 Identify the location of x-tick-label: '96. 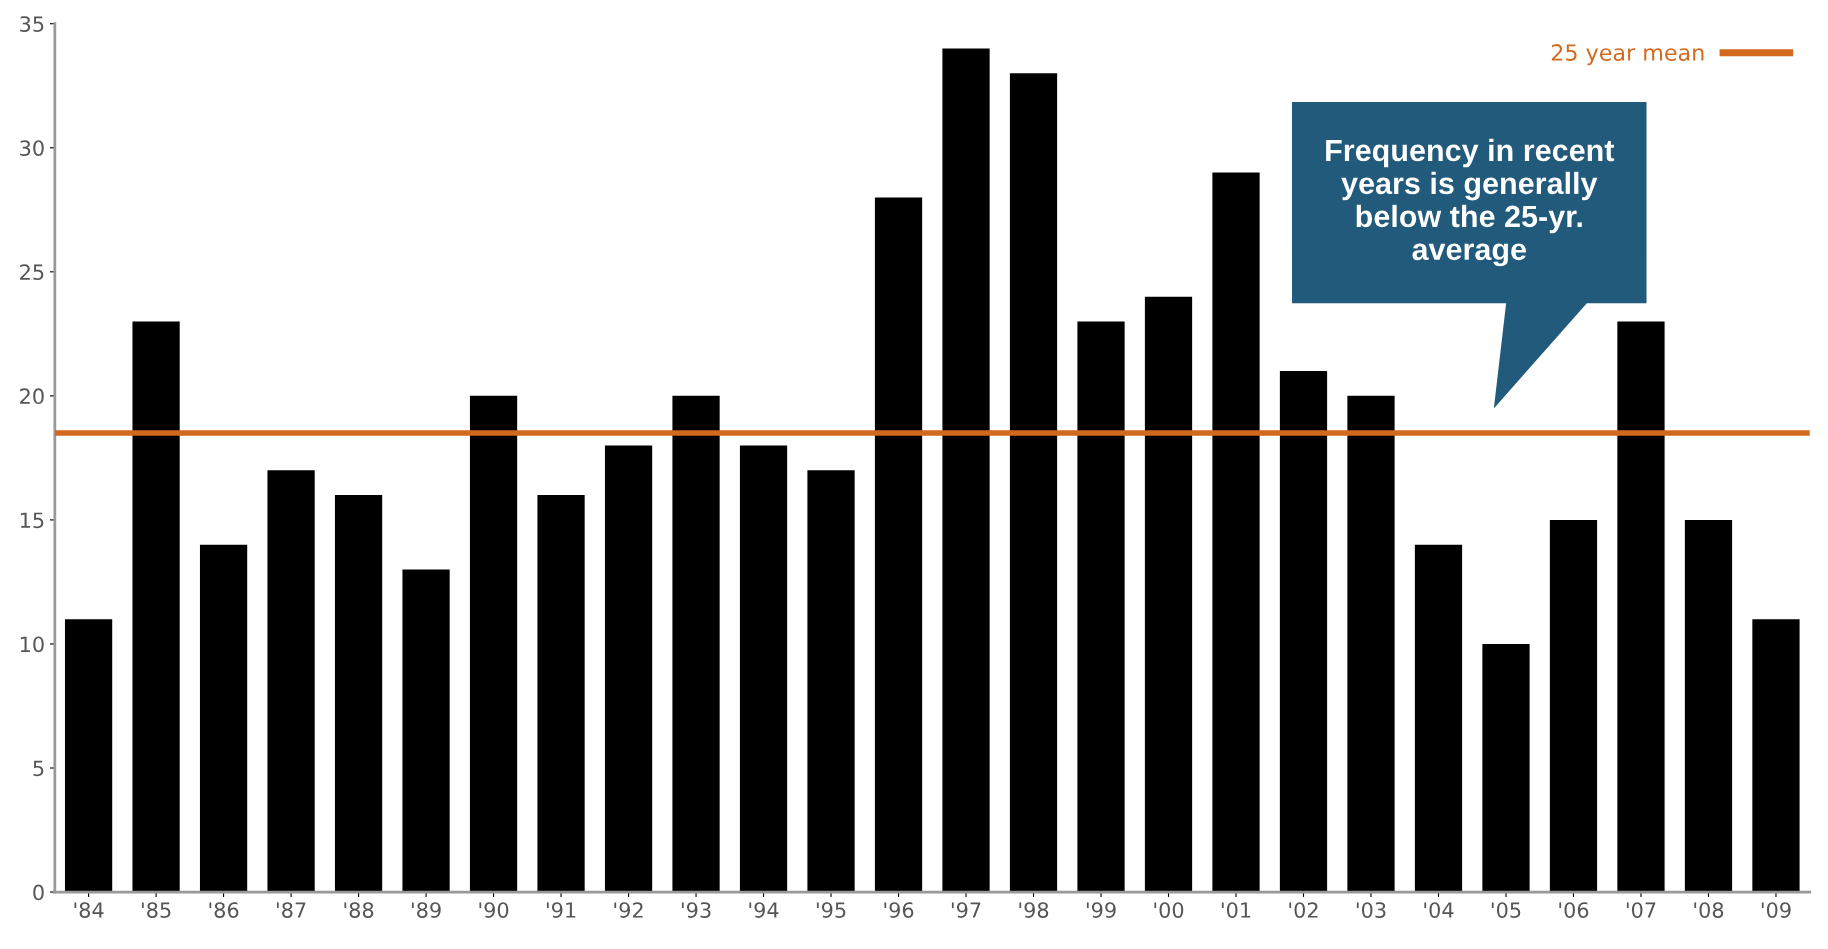
(899, 910).